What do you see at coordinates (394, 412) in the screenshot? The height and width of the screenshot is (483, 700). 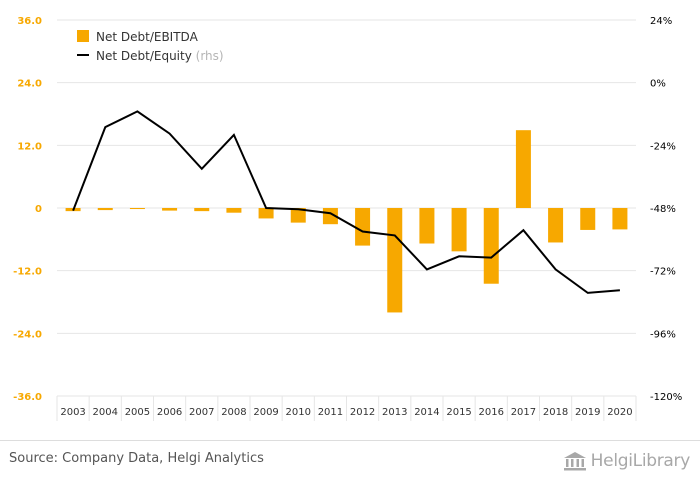 I see `x-axis-tick-label: 2013` at bounding box center [394, 412].